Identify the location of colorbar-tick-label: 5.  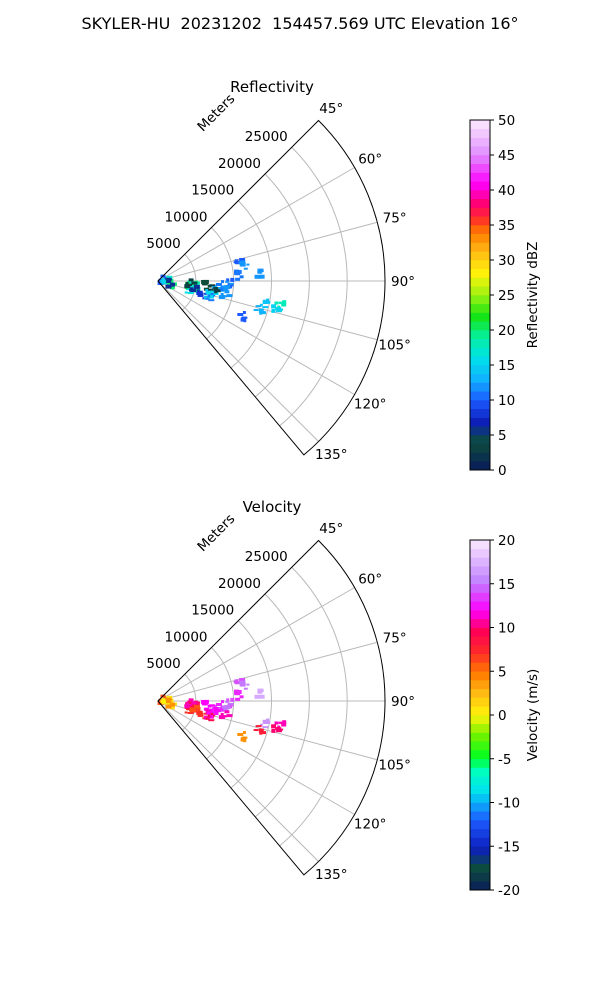
(502, 672).